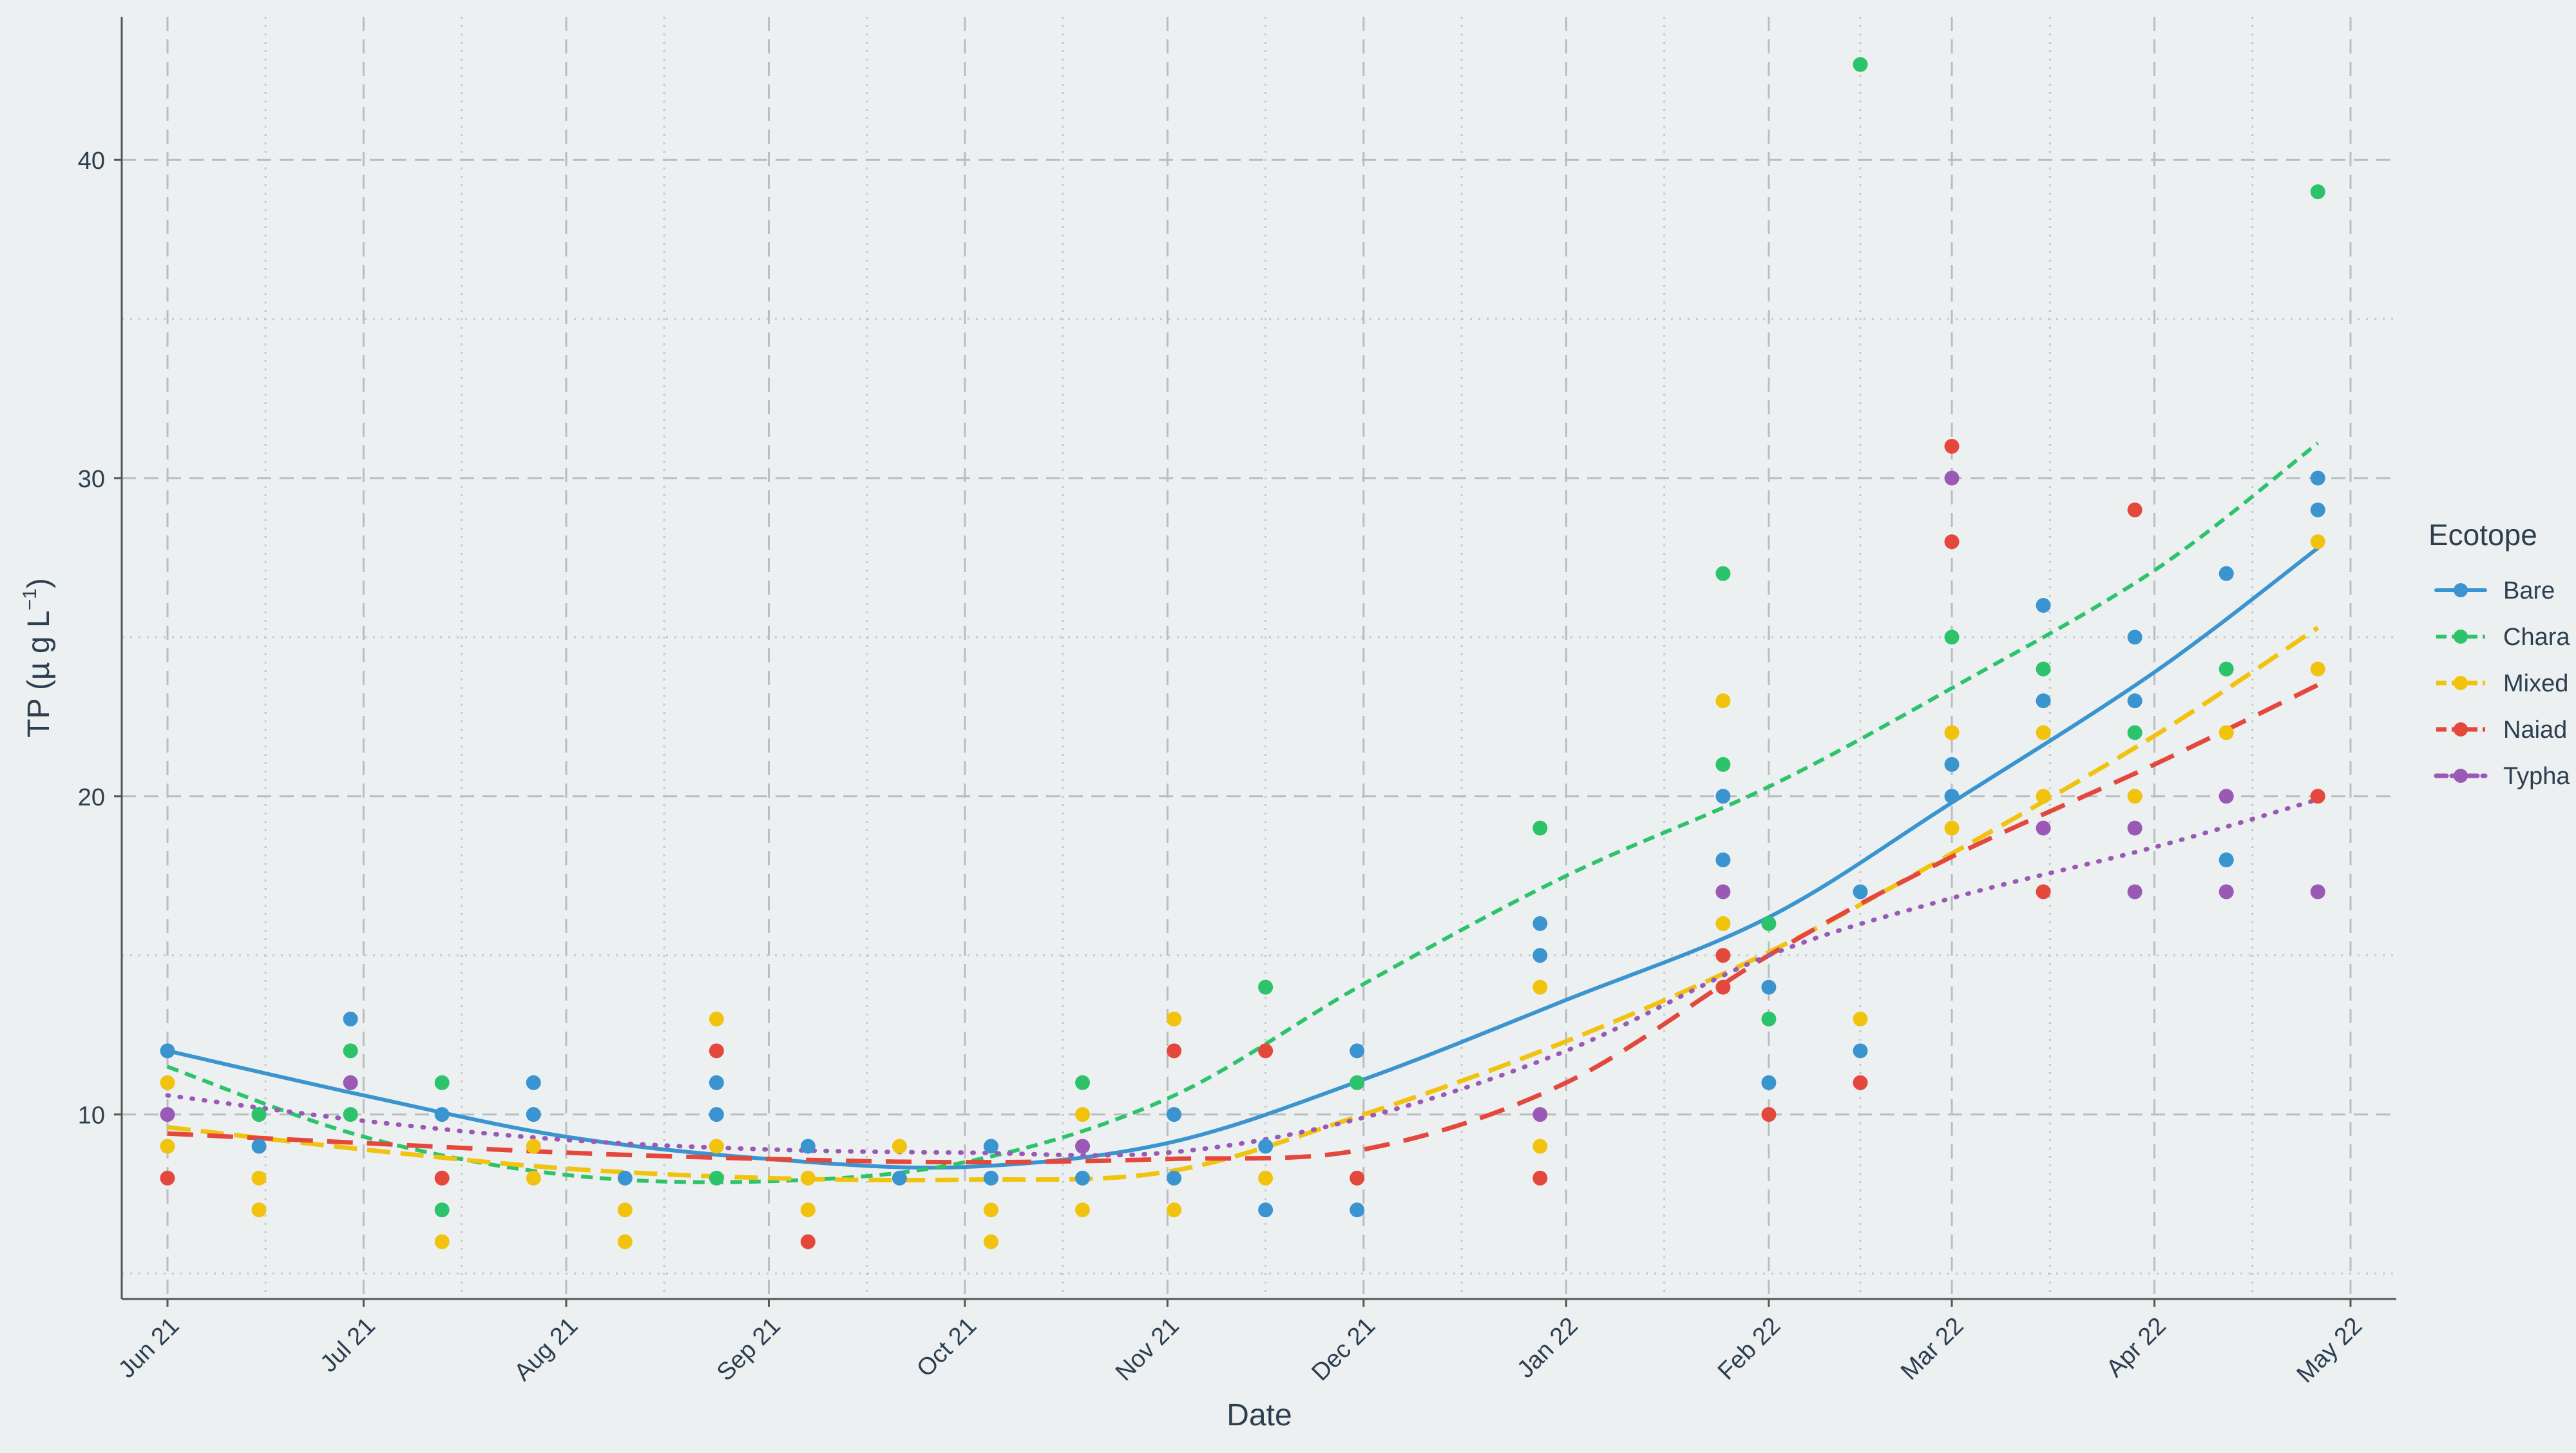 Image resolution: width=2576 pixels, height=1453 pixels. What do you see at coordinates (2501, 730) in the screenshot?
I see `legend-entry-naiad: Naiad` at bounding box center [2501, 730].